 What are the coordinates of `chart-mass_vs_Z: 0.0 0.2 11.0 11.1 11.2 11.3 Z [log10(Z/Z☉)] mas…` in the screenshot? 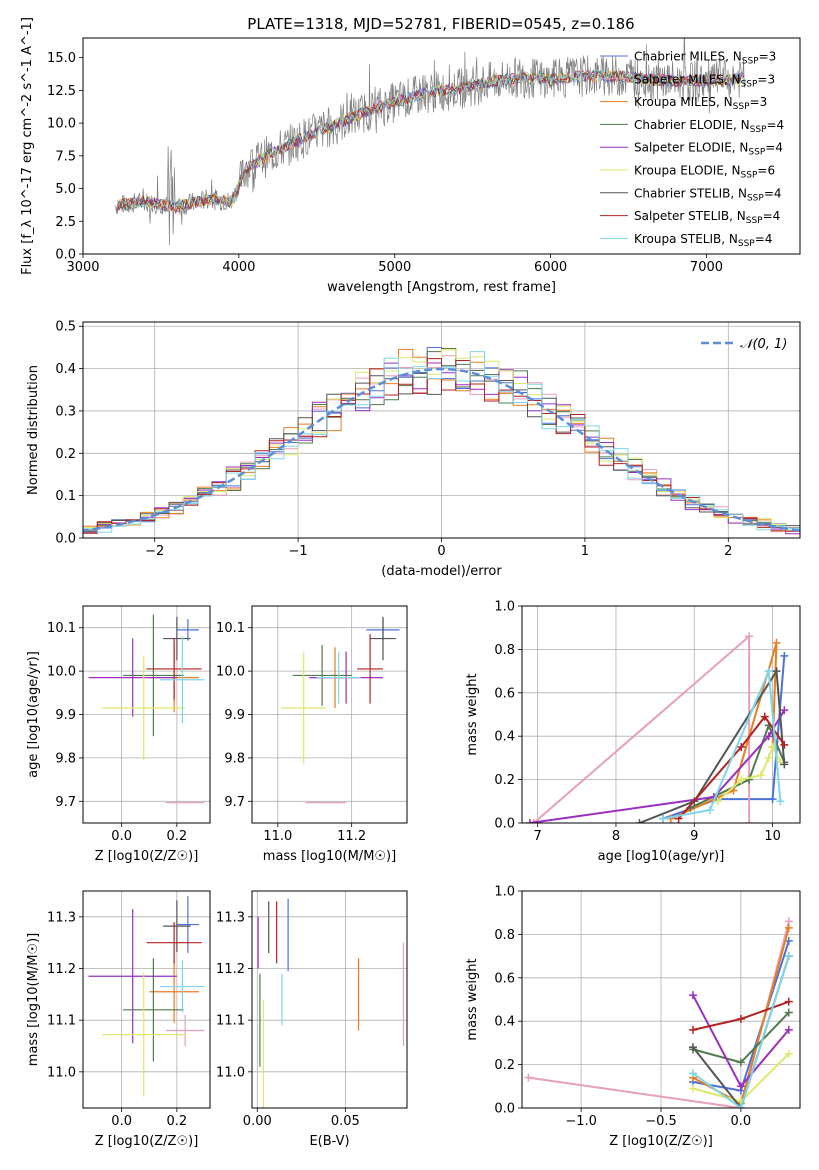 It's located at (118, 1019).